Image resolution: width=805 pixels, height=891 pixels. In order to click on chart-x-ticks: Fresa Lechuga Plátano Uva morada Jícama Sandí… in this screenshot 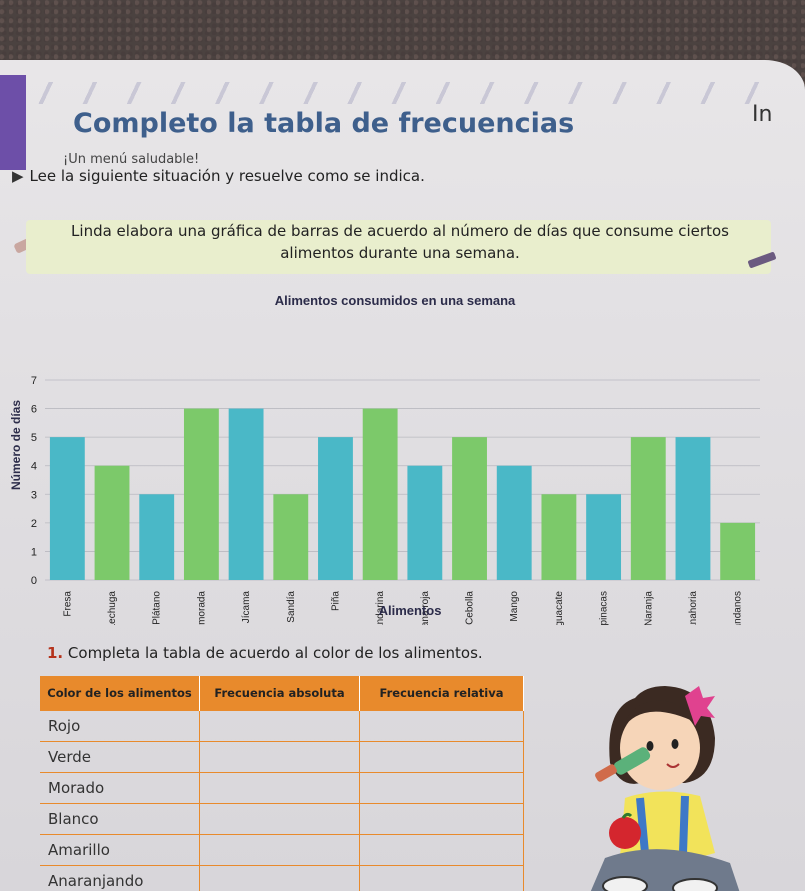, I will do `click(402, 608)`.